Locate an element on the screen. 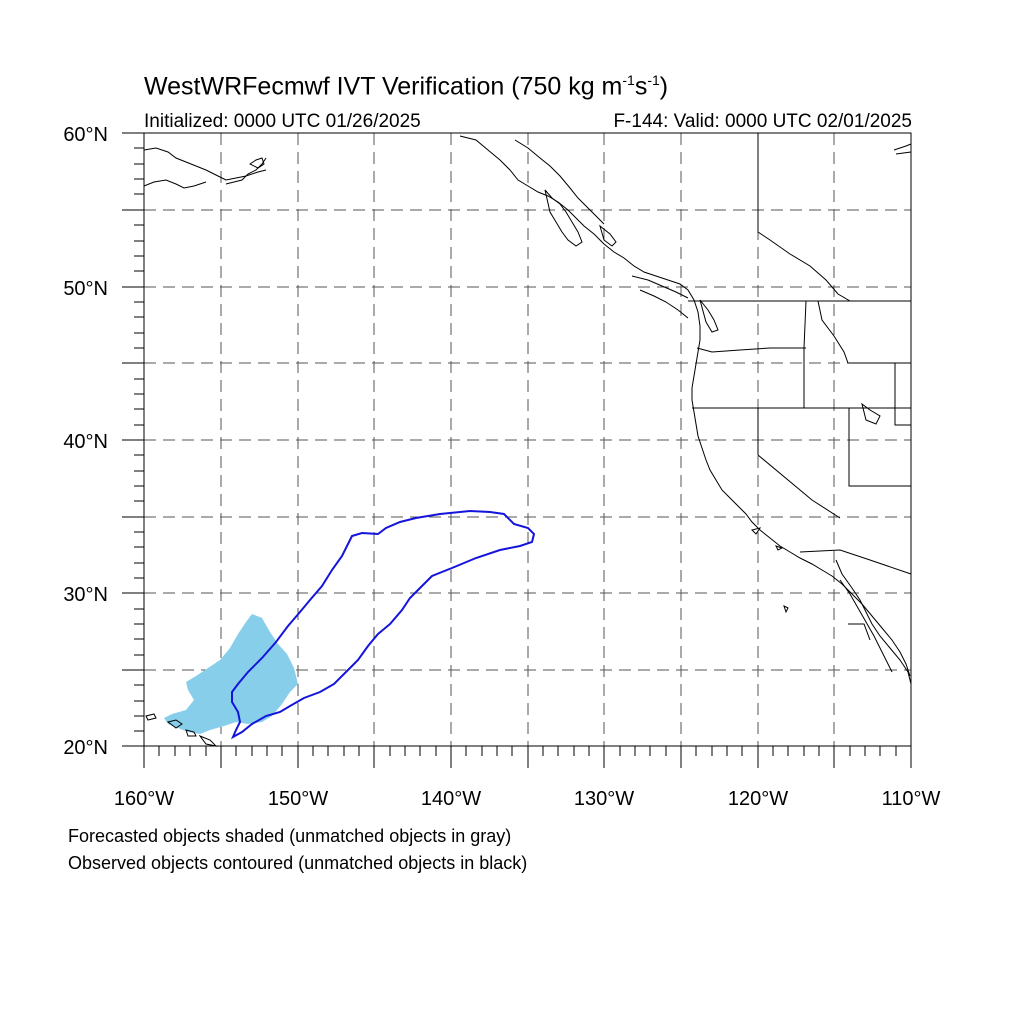 The width and height of the screenshot is (1024, 1024). lat-label-60n: 60°N is located at coordinates (85, 135).